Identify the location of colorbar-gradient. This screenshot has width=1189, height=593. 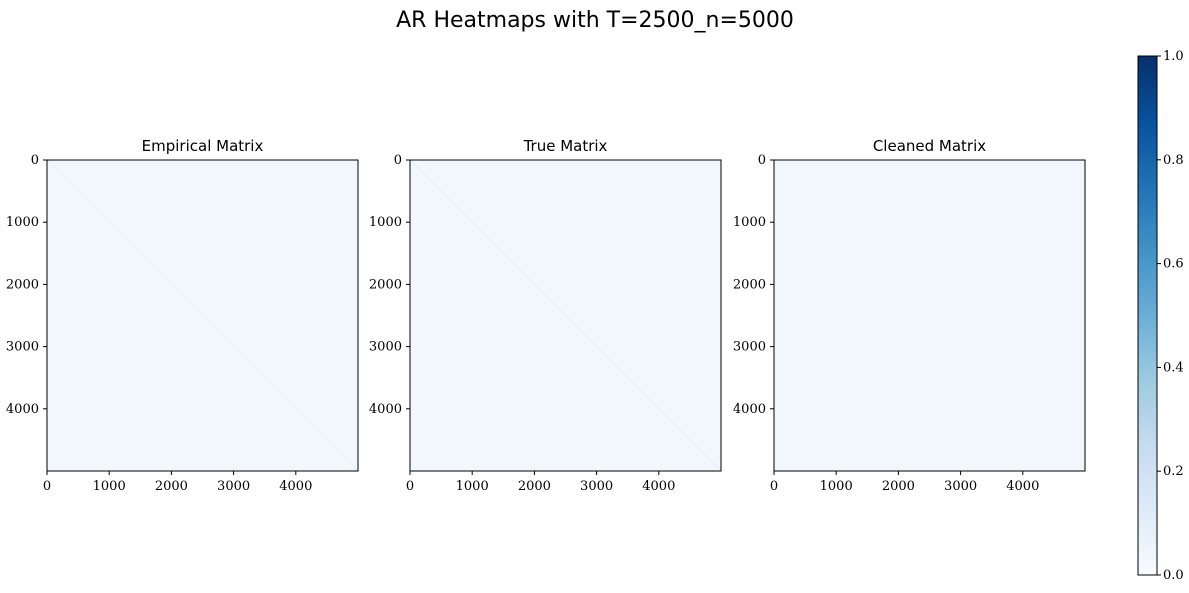
(1147, 315).